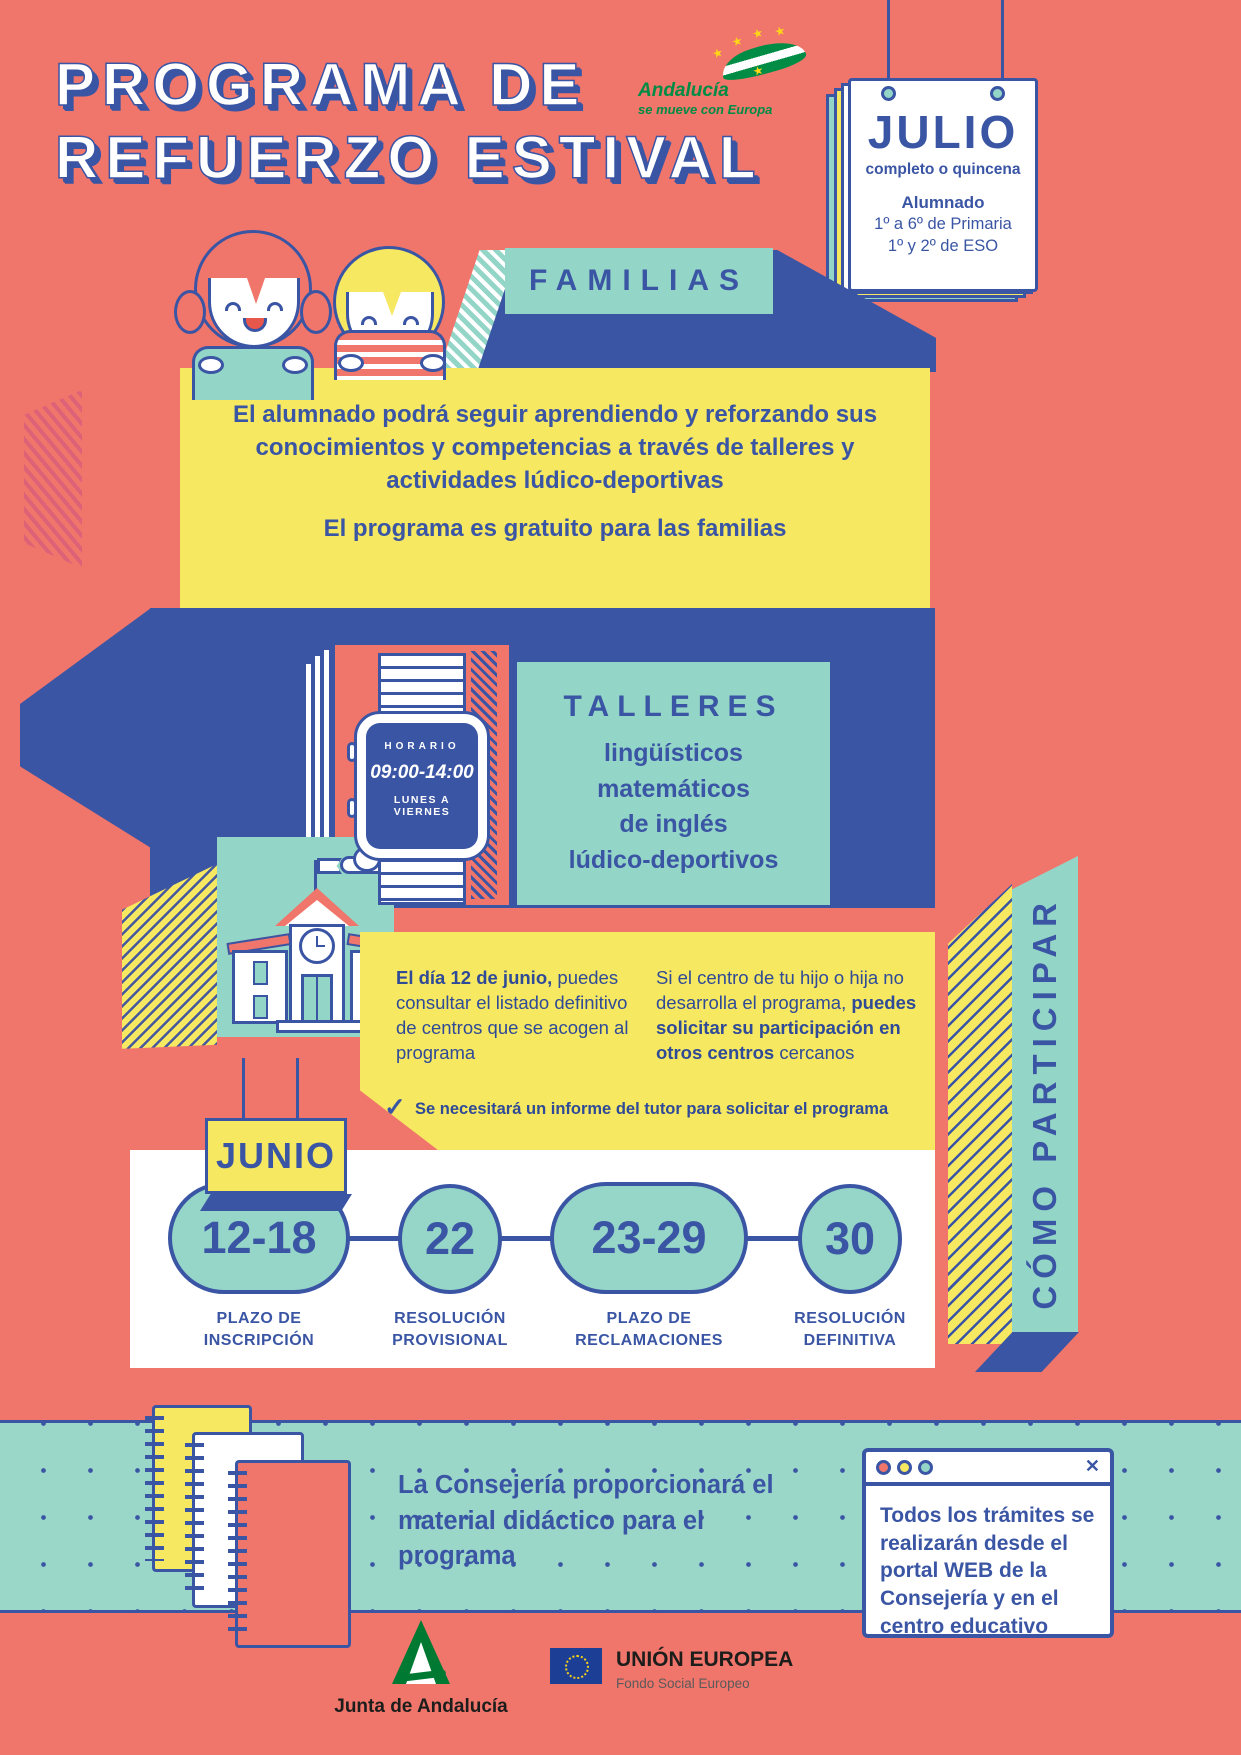 The height and width of the screenshot is (1755, 1241). What do you see at coordinates (673, 824) in the screenshot?
I see `talleres-item: de inglés` at bounding box center [673, 824].